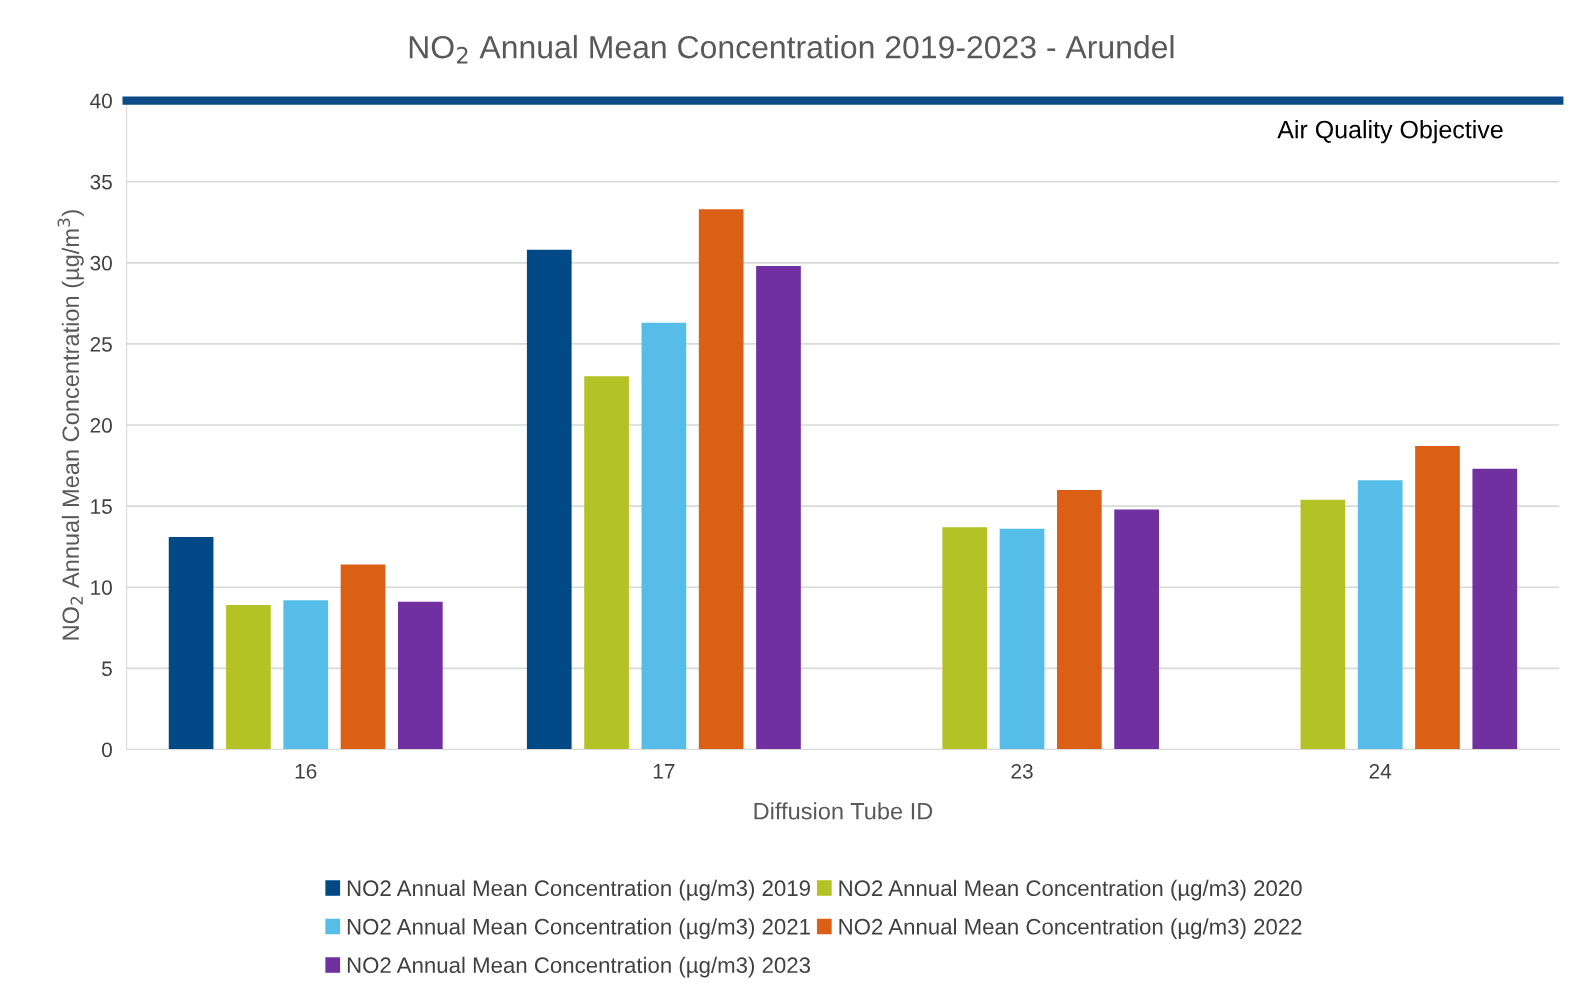 The image size is (1583, 1006). Describe the element at coordinates (664, 771) in the screenshot. I see `x-tick-label: 17` at that location.